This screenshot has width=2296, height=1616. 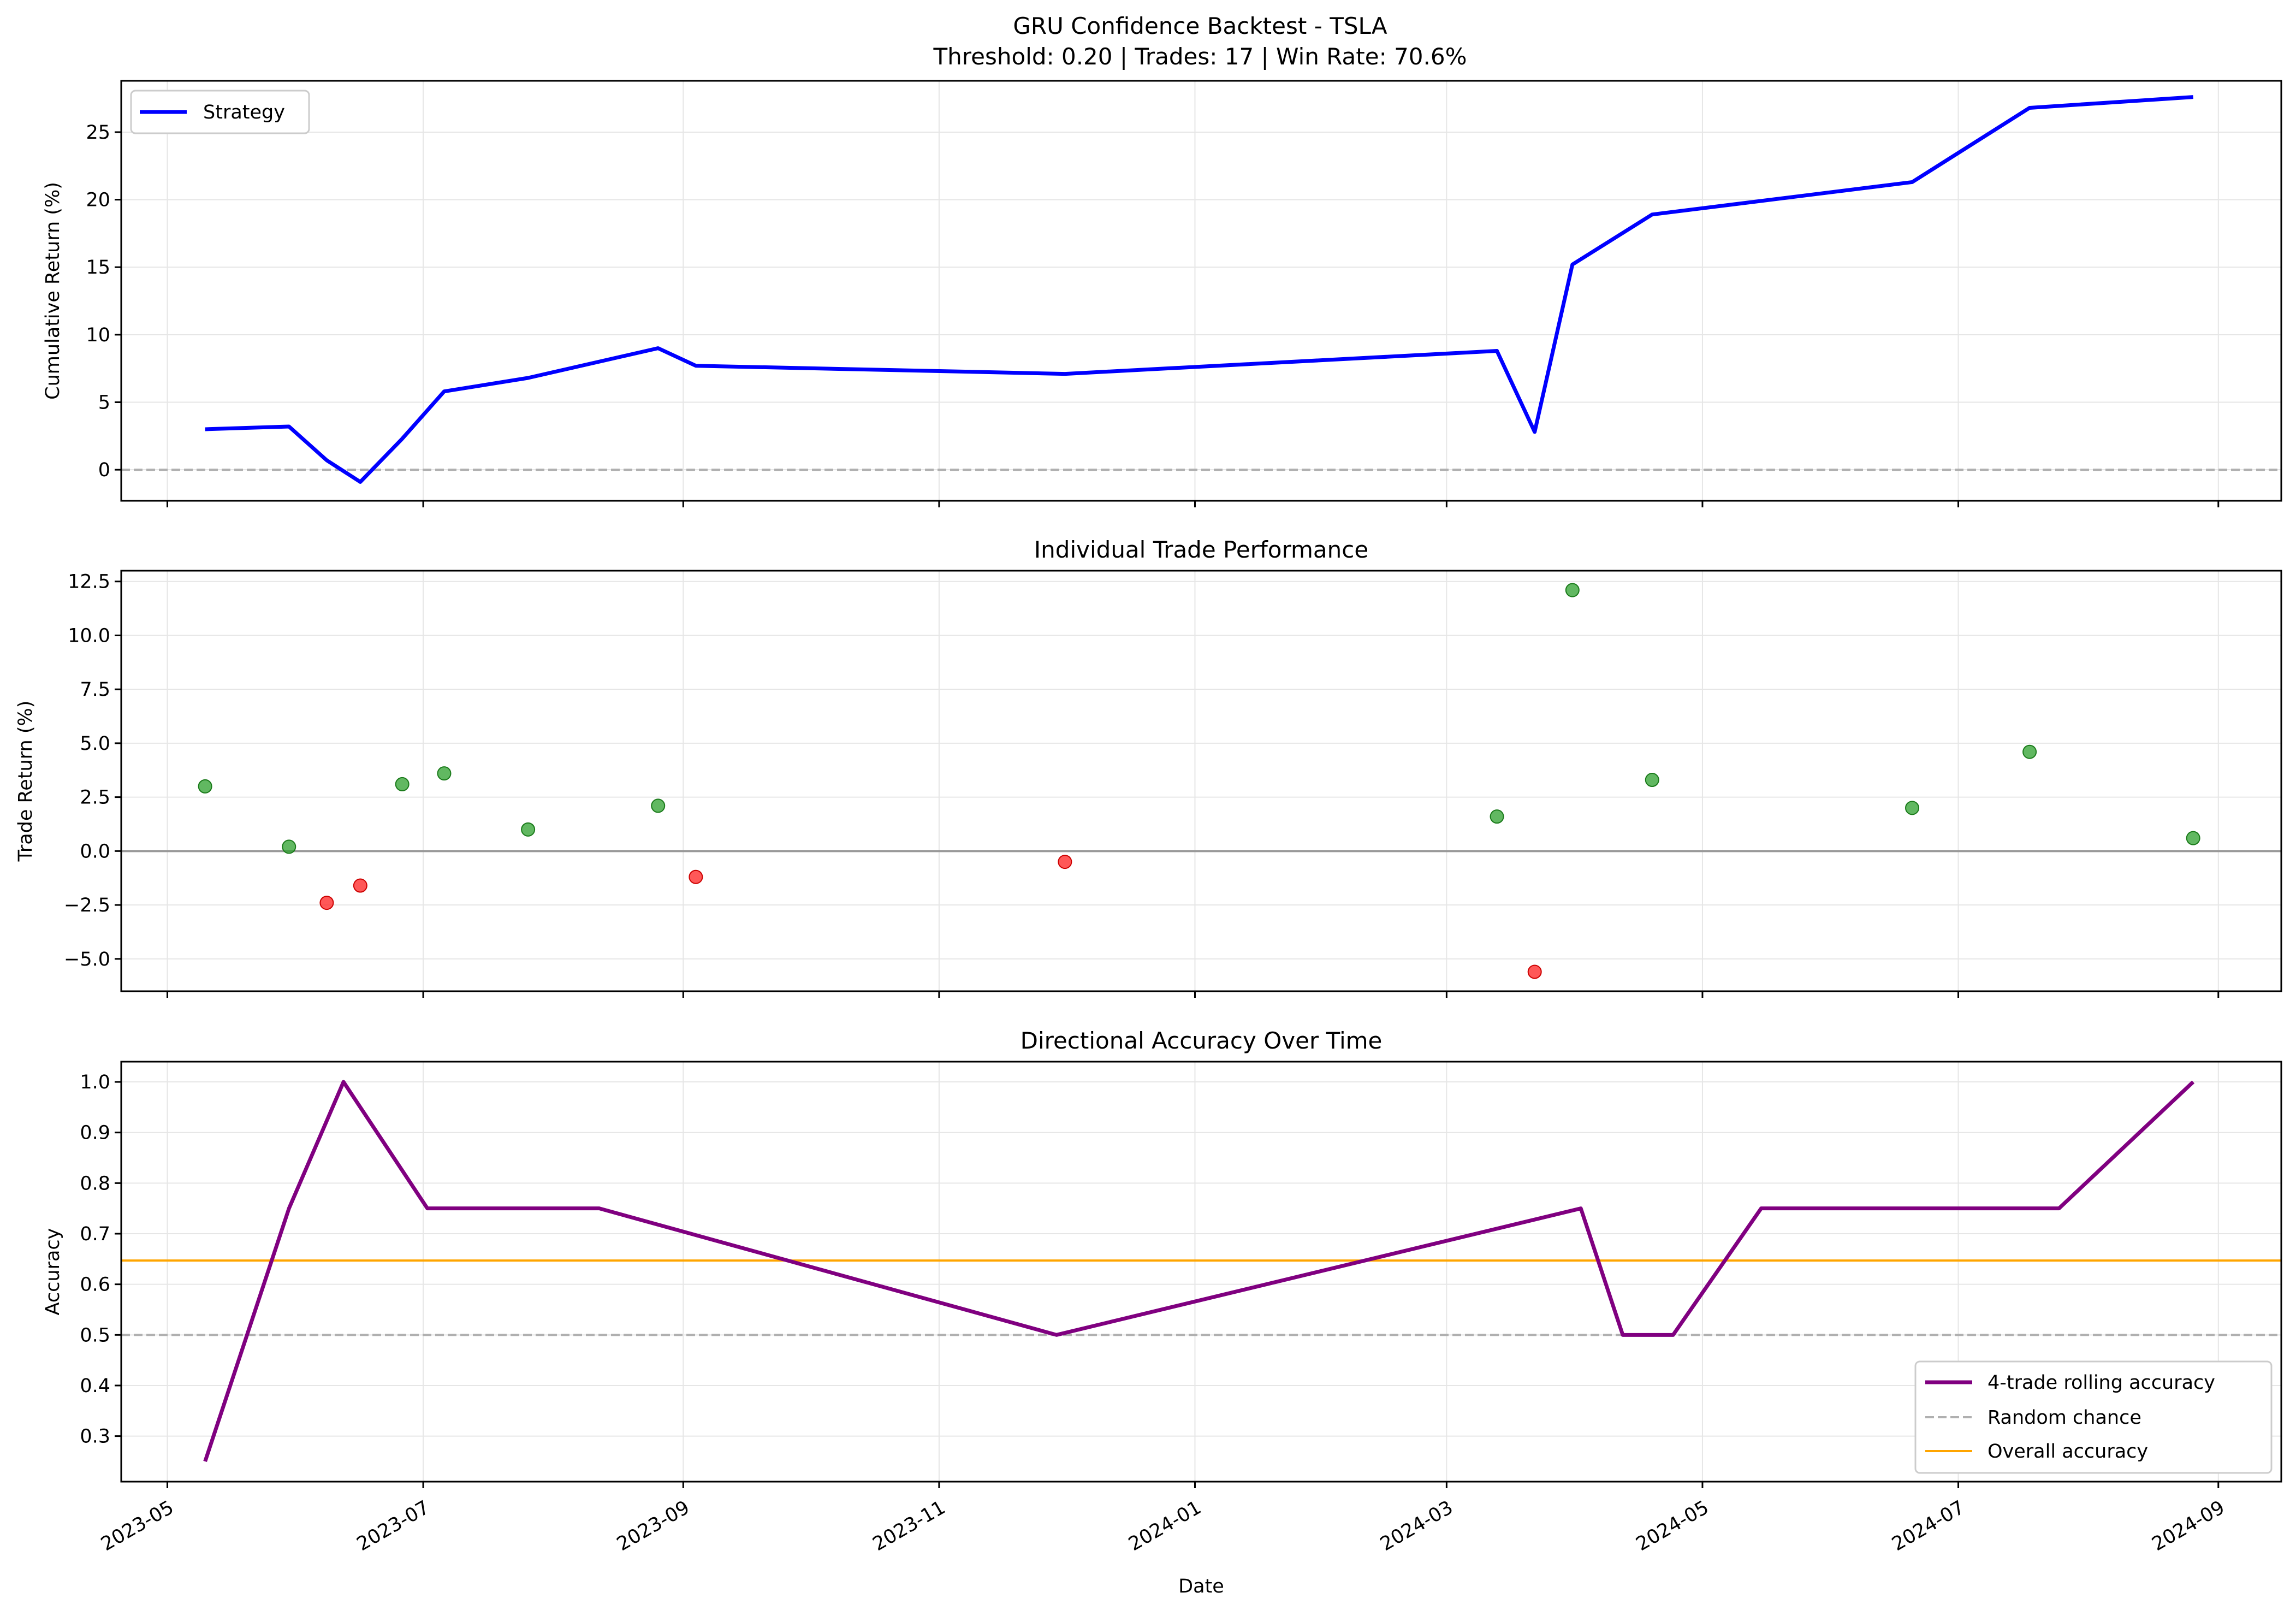 What do you see at coordinates (53, 1272) in the screenshot?
I see `y-axis-label: Accuracy` at bounding box center [53, 1272].